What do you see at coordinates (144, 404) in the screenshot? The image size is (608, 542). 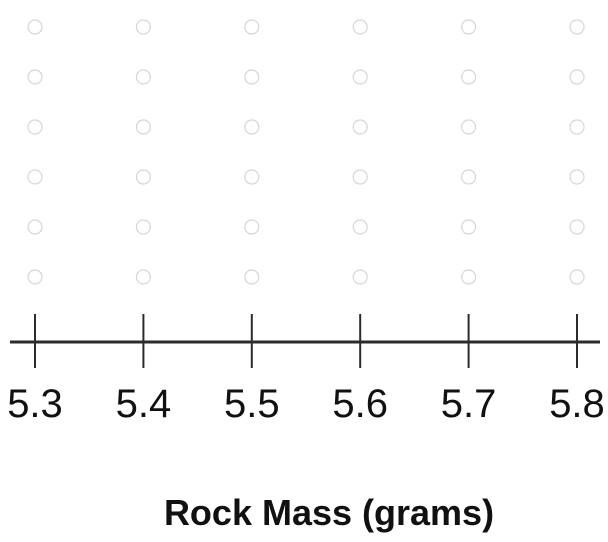 I see `tick-label: 5.4` at bounding box center [144, 404].